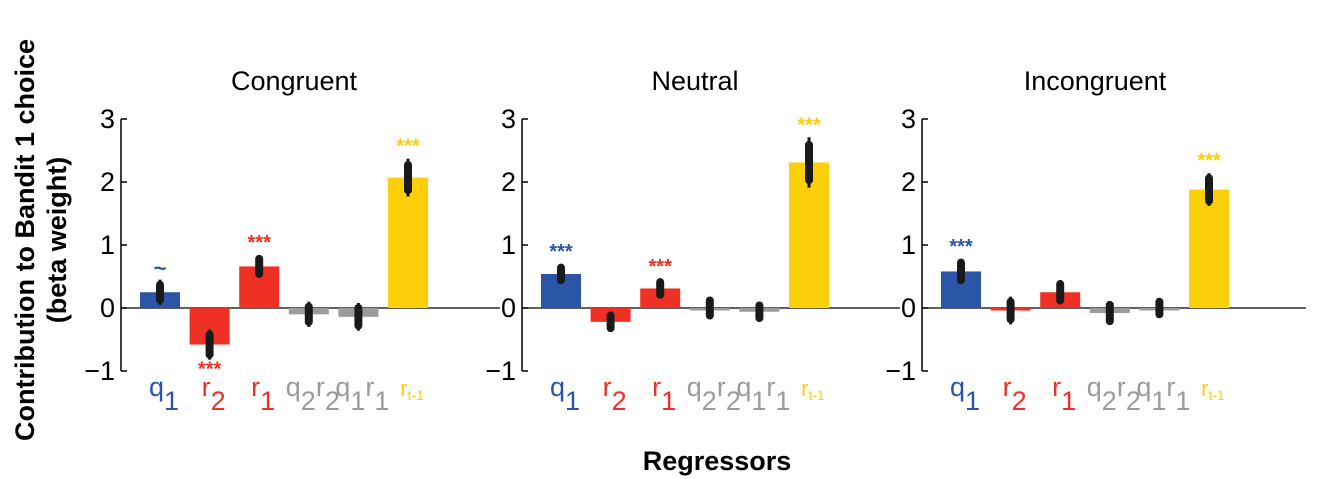 The width and height of the screenshot is (1331, 479). What do you see at coordinates (25, 240) in the screenshot?
I see `y-axis-title-line1: Contribution to Bandit 1 choice` at bounding box center [25, 240].